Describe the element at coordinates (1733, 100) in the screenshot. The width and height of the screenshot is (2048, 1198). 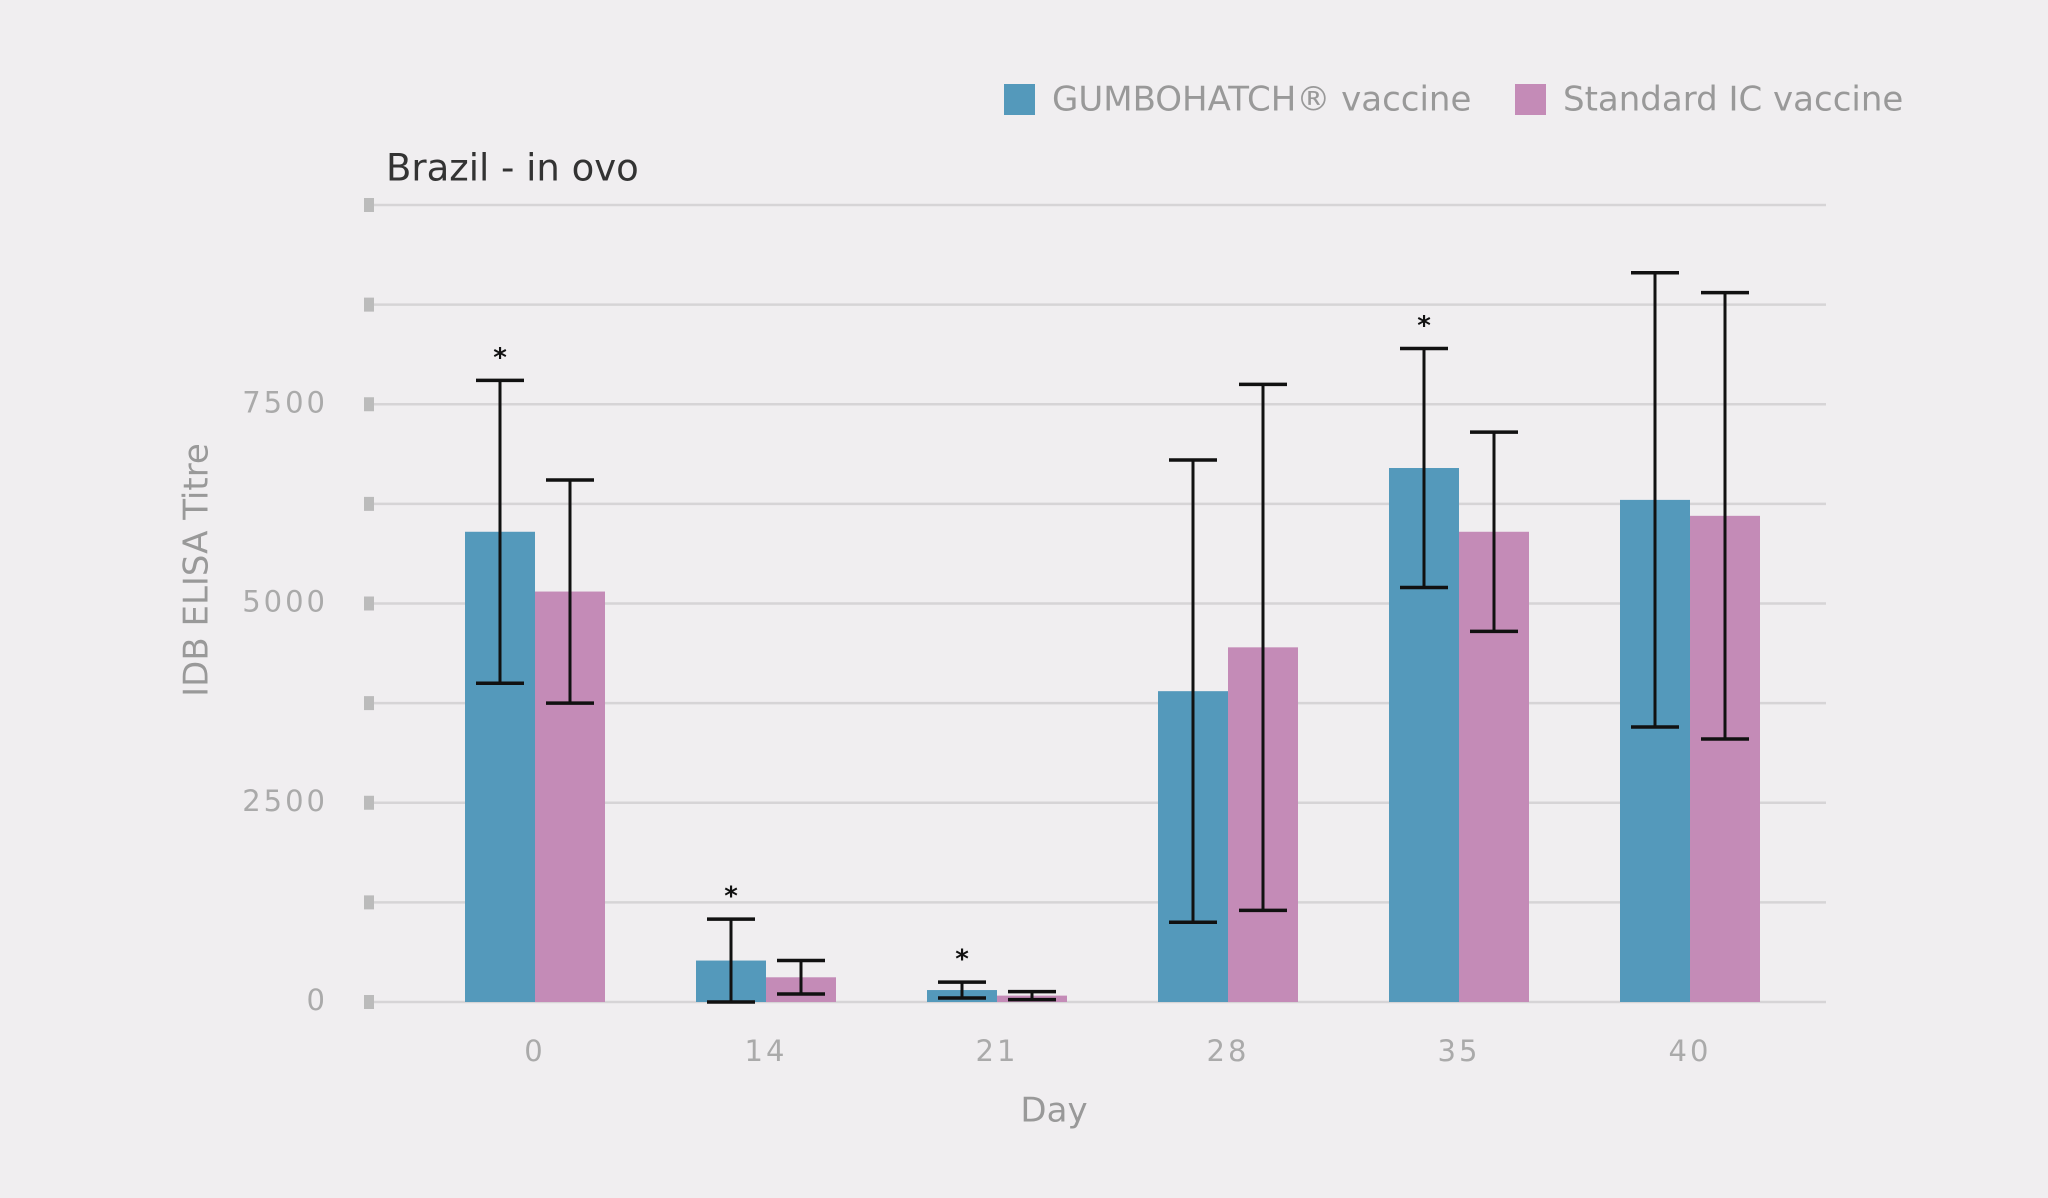
I see `legend-label: Standard IC vaccine` at that location.